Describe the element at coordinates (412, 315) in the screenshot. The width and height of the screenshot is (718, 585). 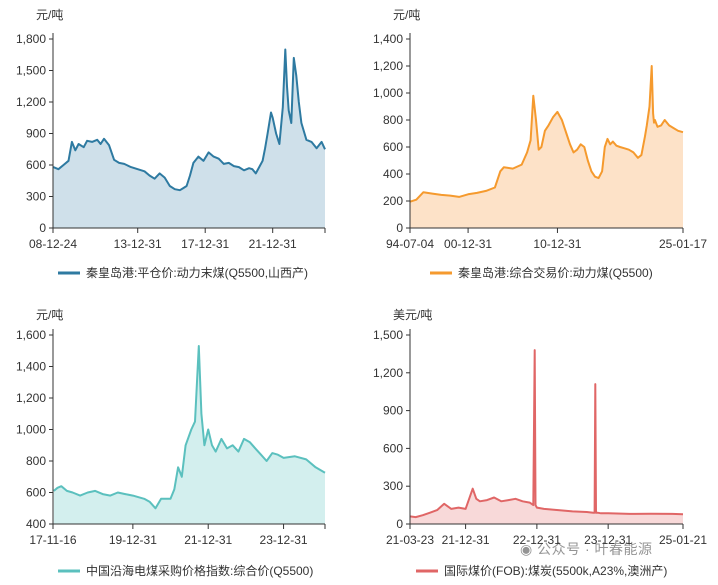
I see `y-unit-label: 美元/吨` at that location.